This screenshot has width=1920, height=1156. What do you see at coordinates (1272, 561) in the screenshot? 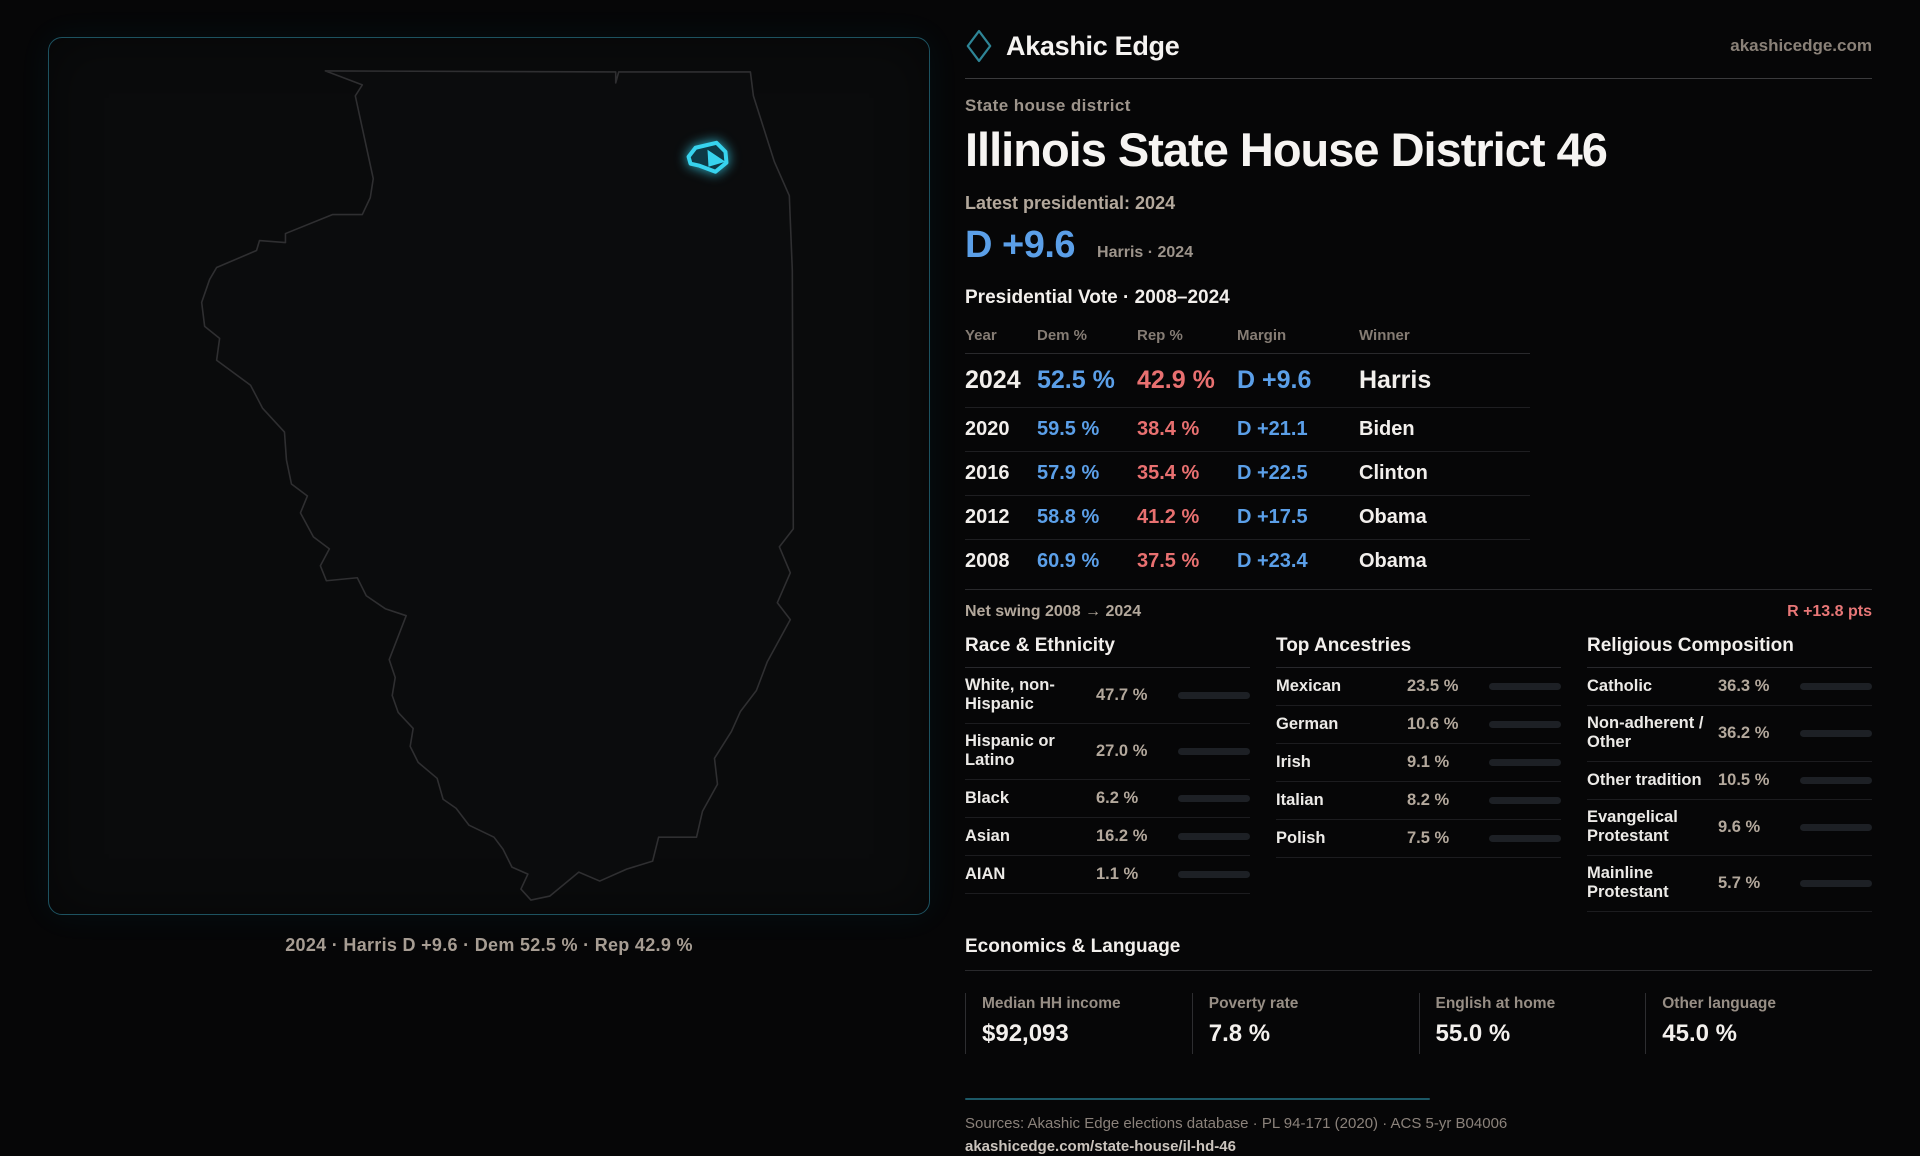
I see `margin-cell: D +23.4` at bounding box center [1272, 561].